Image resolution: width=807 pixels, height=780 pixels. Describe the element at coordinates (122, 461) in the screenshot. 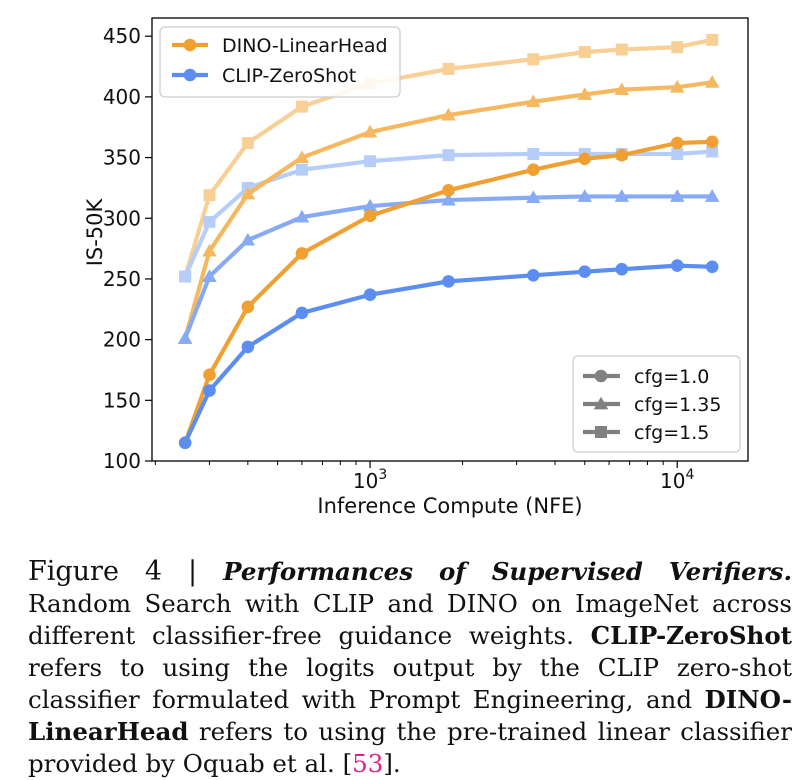

I see `y-tick-label: 100` at that location.